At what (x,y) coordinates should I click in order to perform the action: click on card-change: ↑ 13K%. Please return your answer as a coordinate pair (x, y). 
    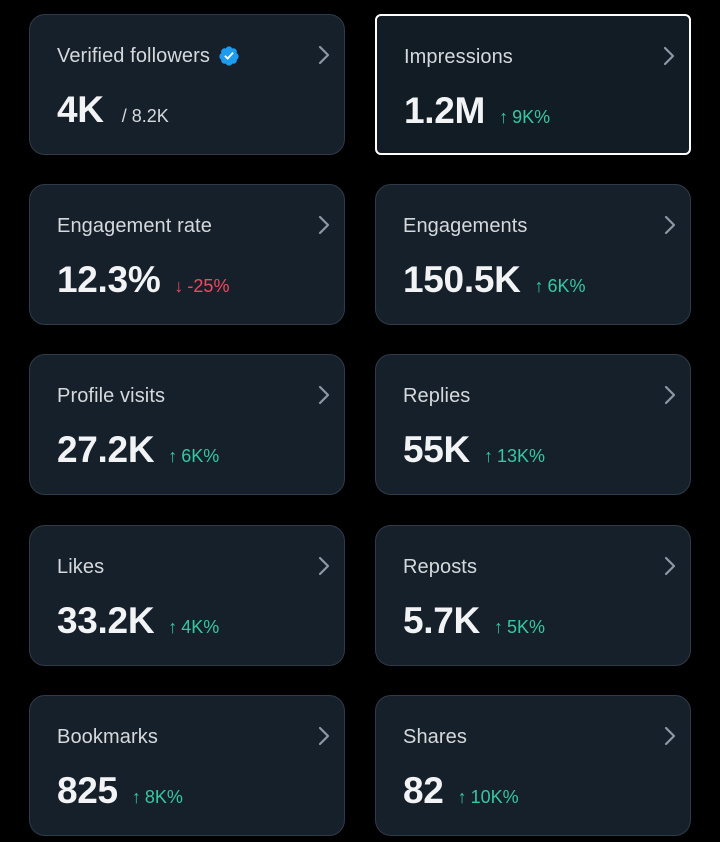
    Looking at the image, I should click on (514, 456).